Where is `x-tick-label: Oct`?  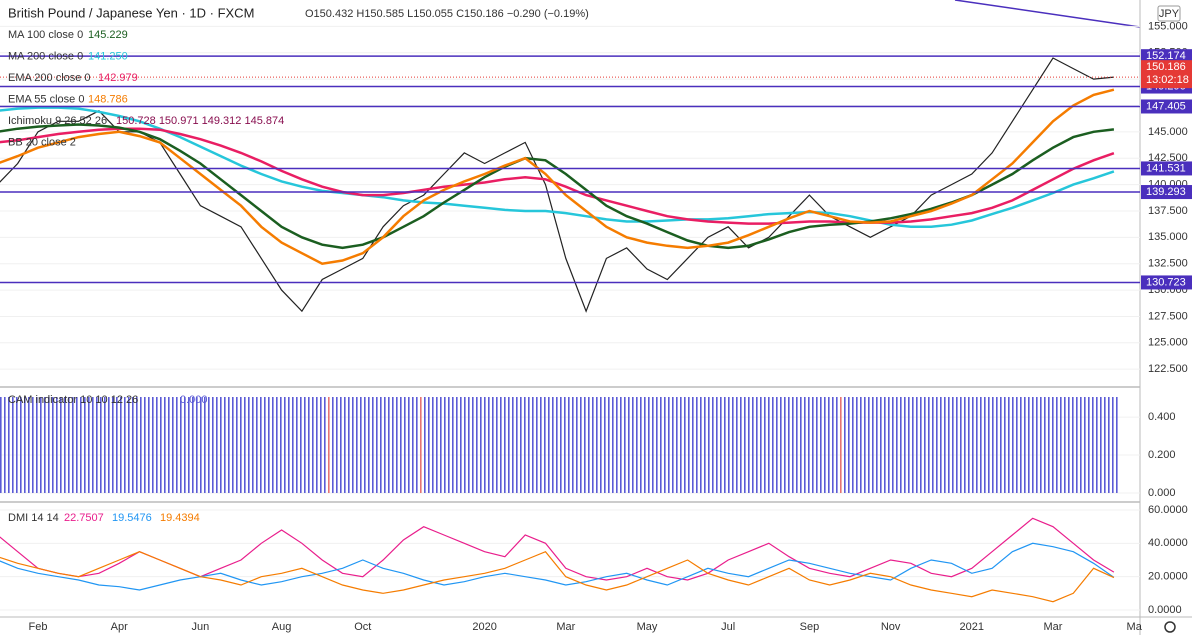
x-tick-label: Oct is located at coordinates (362, 627).